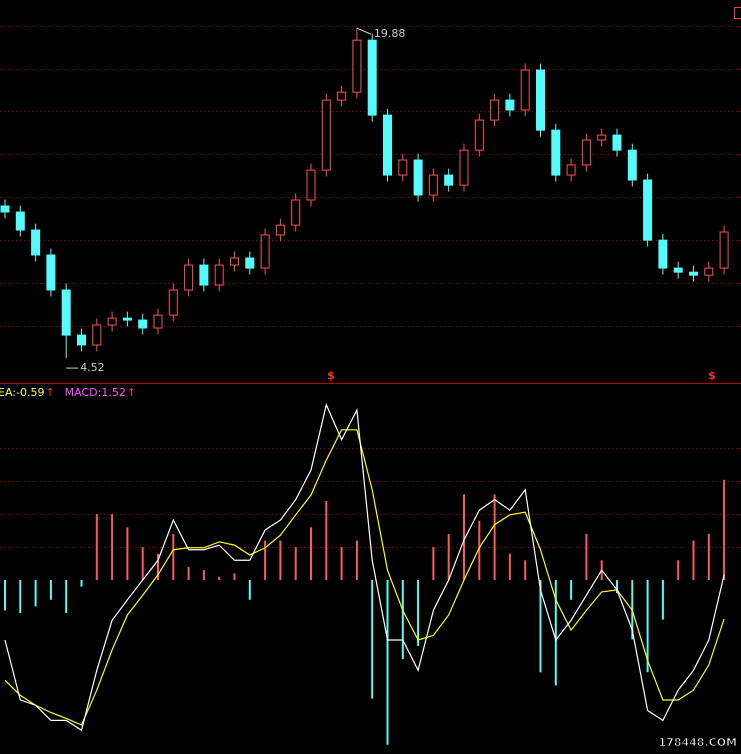  What do you see at coordinates (22, 392) in the screenshot?
I see `legend-label: EA:-0.59` at bounding box center [22, 392].